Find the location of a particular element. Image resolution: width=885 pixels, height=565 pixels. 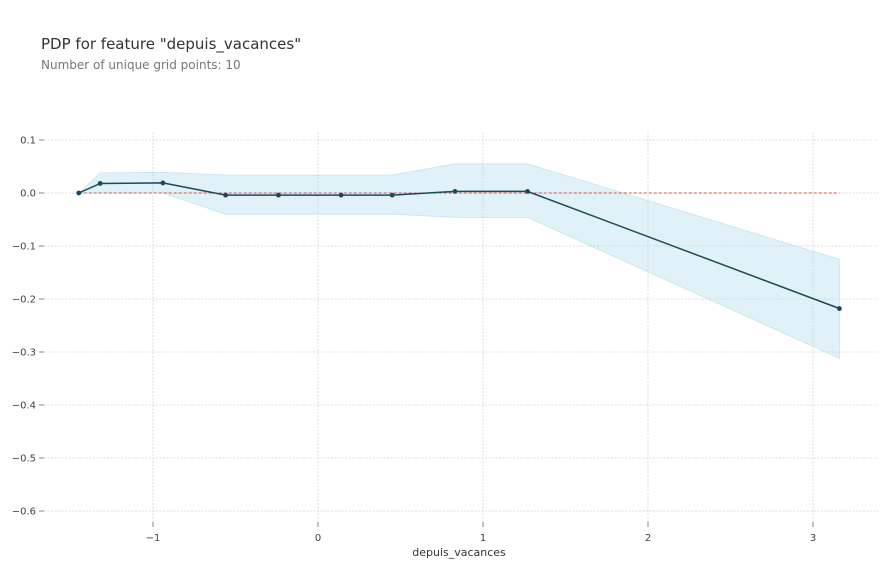

y-tick-label: −0.6 is located at coordinates (24, 512).